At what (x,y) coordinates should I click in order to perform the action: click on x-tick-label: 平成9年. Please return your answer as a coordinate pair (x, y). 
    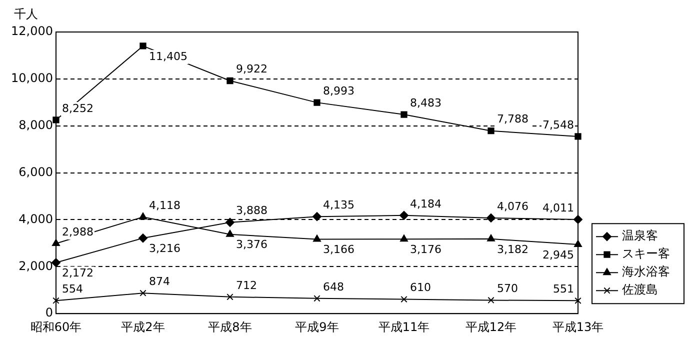
    Looking at the image, I should click on (317, 327).